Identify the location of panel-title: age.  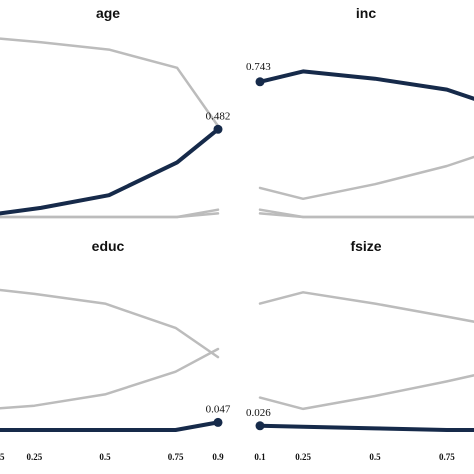
(108, 13).